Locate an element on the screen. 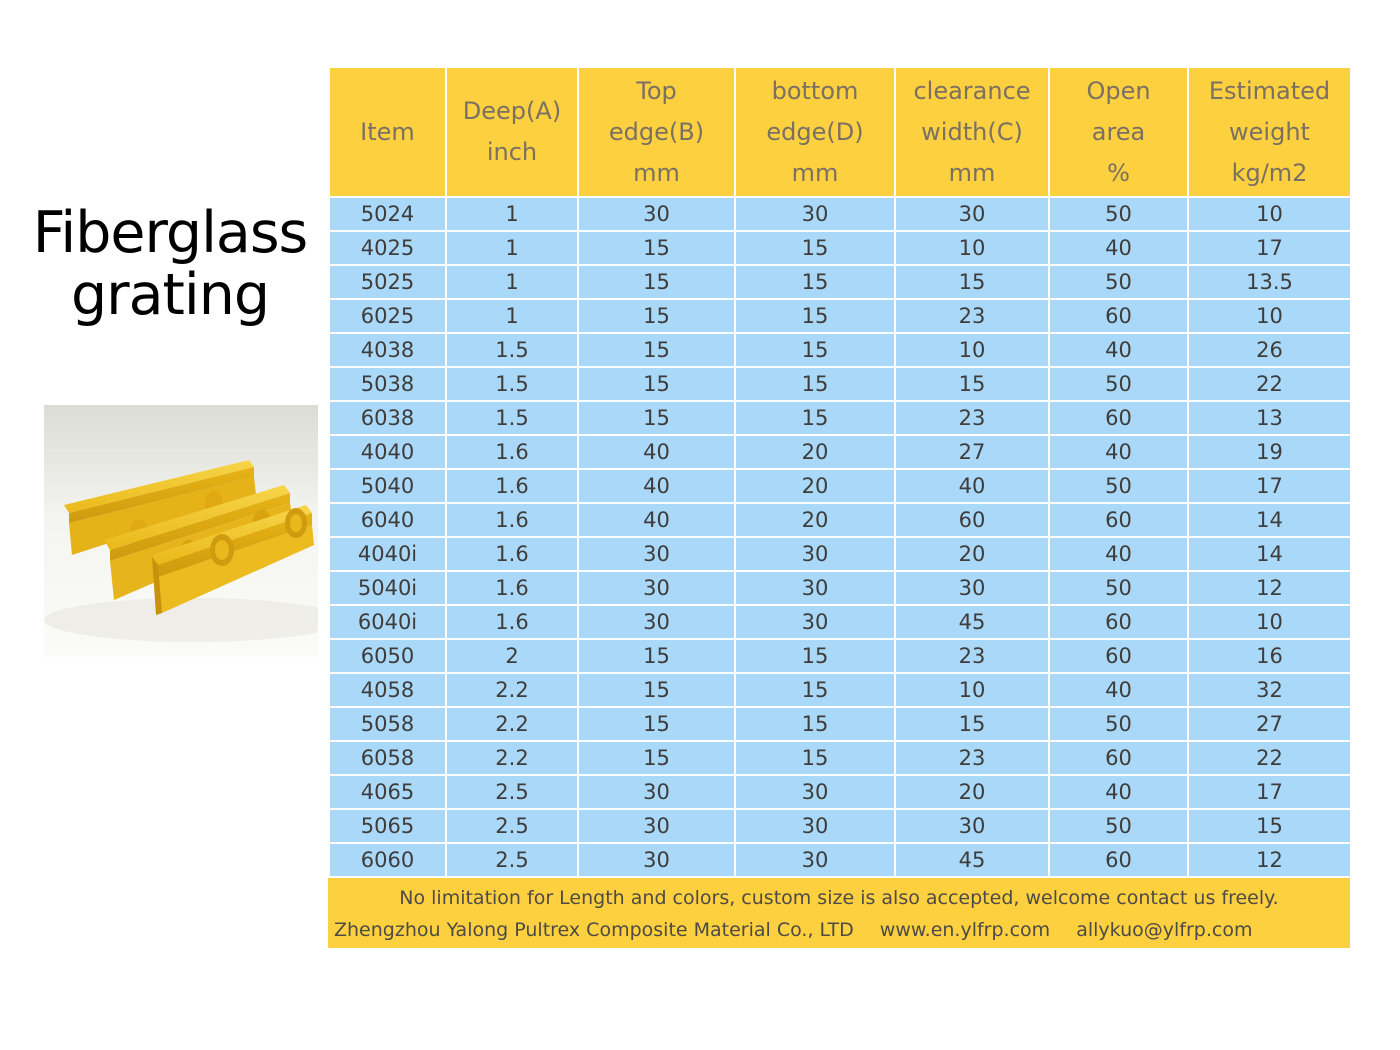 The height and width of the screenshot is (1050, 1400). header-line: area is located at coordinates (1118, 131).